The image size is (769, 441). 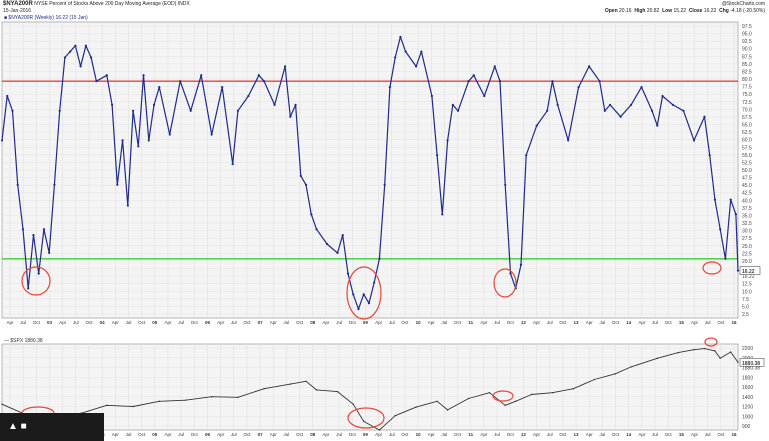 What do you see at coordinates (577, 434) in the screenshot?
I see `x-tick-label: 13` at bounding box center [577, 434].